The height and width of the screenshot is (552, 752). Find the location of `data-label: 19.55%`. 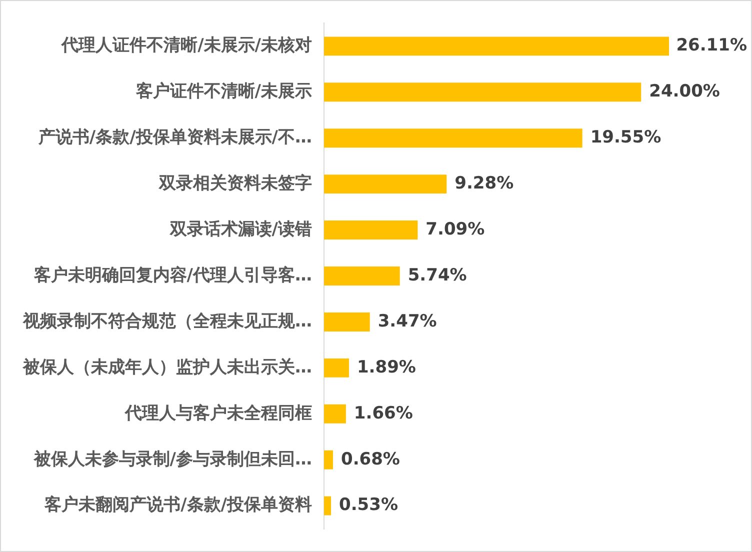

data-label: 19.55% is located at coordinates (626, 138).